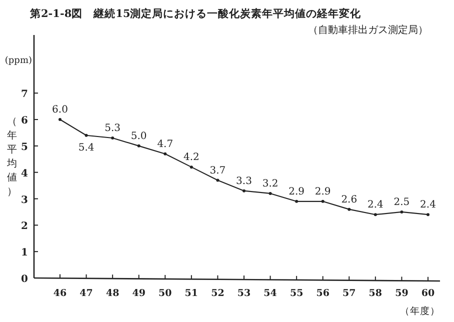 Image resolution: width=454 pixels, height=322 pixels. I want to click on data-label: 2.6, so click(349, 200).